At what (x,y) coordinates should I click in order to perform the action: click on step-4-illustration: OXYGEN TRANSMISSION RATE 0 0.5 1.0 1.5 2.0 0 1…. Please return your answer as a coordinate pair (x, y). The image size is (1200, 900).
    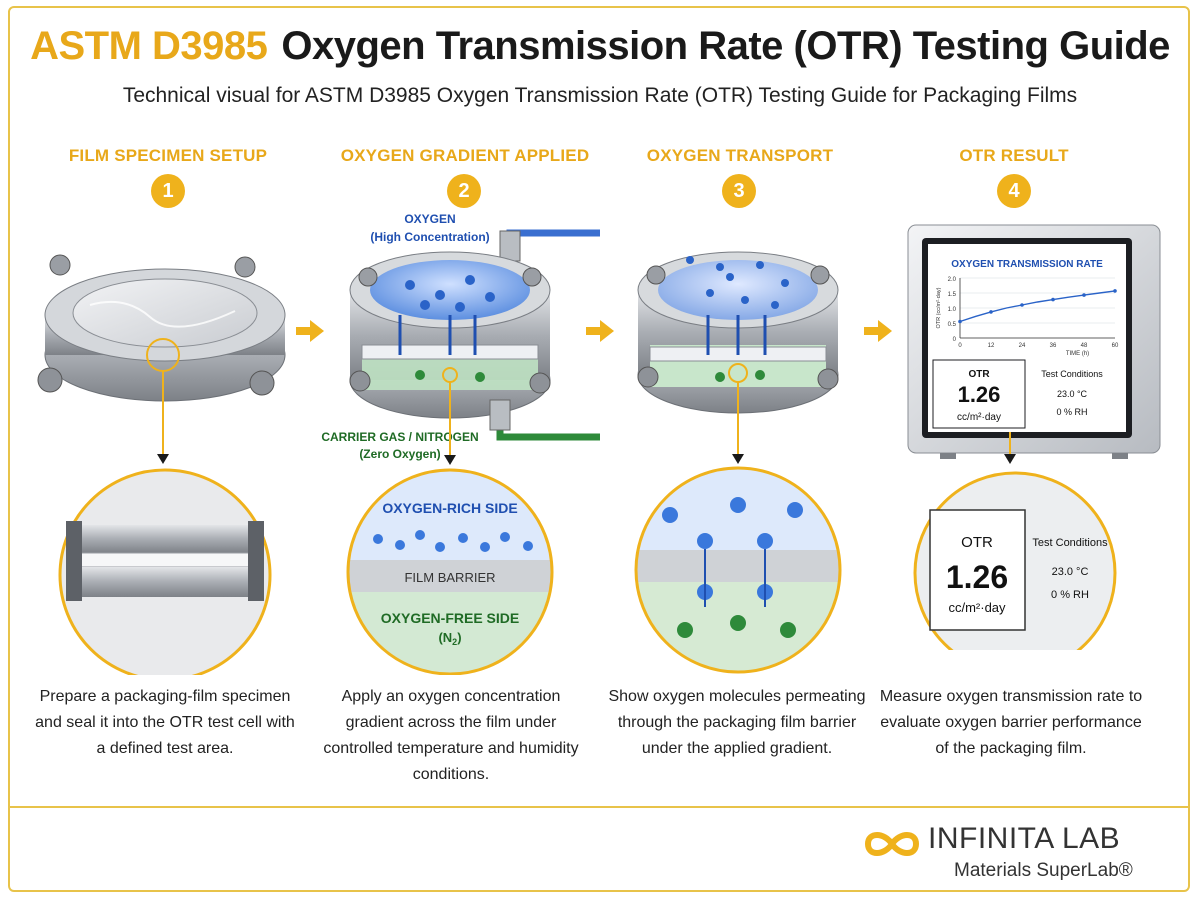
    Looking at the image, I should click on (1034, 437).